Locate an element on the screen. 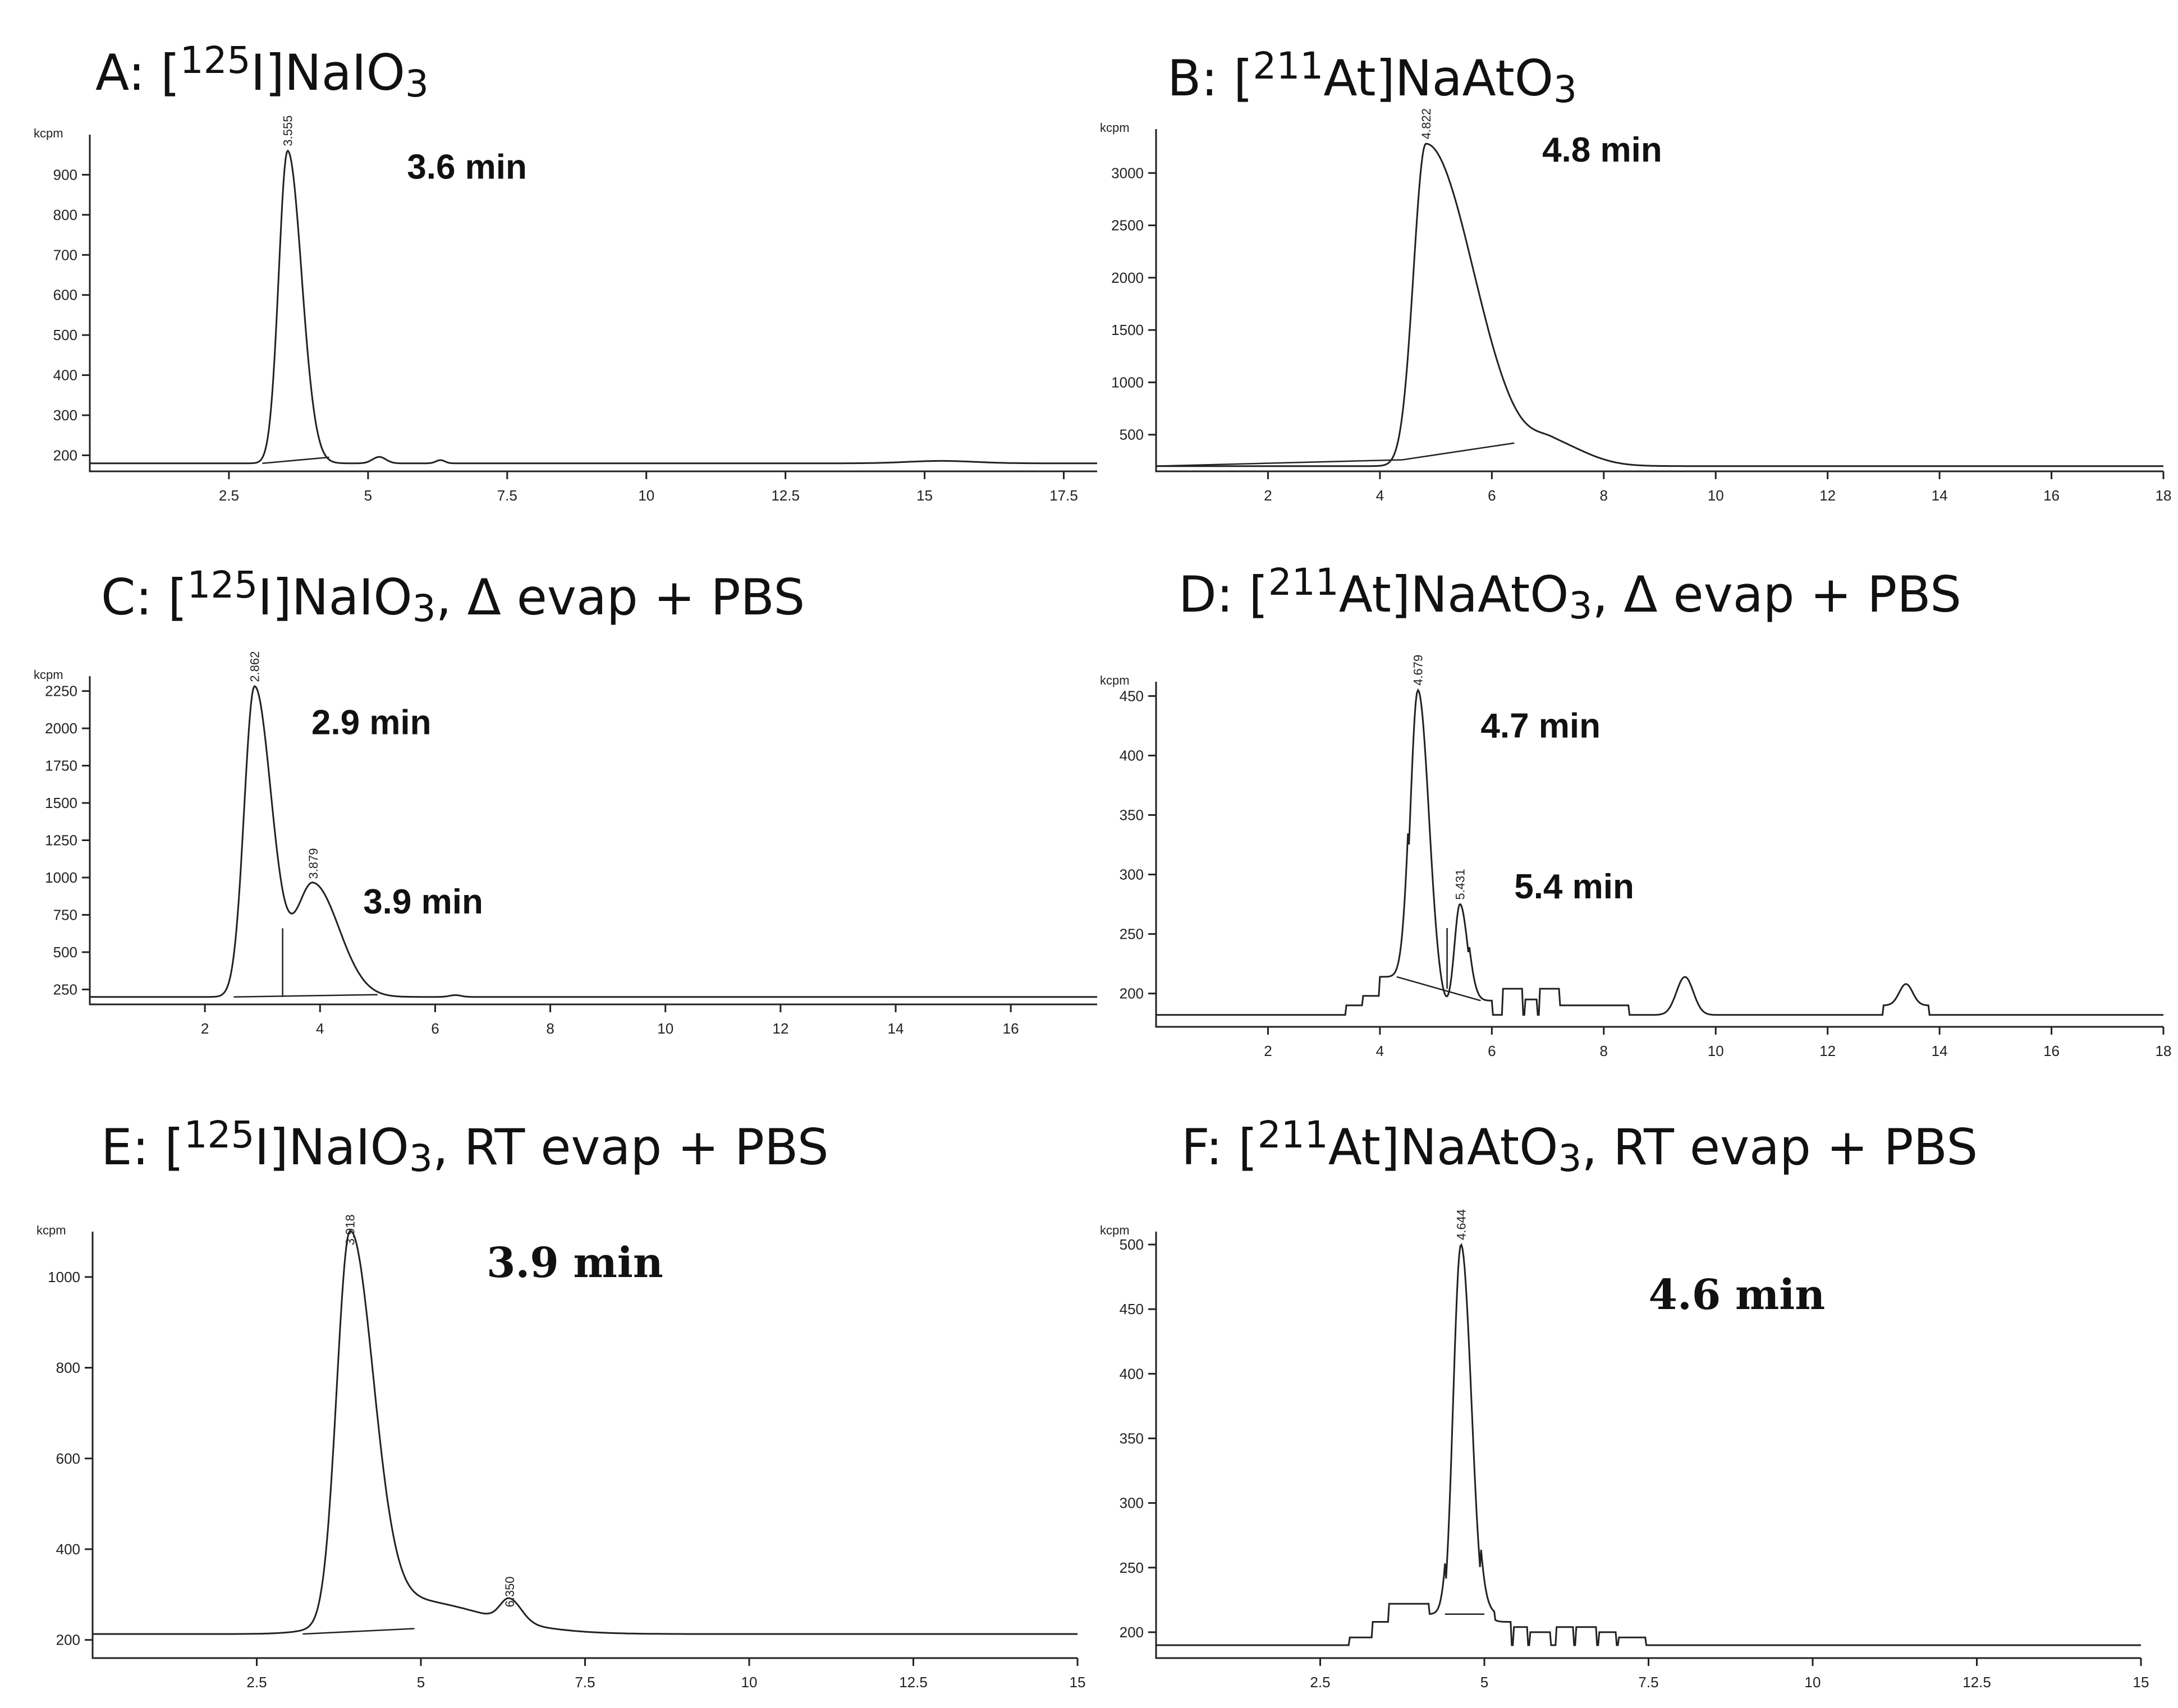  panel-c-x-tick-label: 6 is located at coordinates (435, 1028).